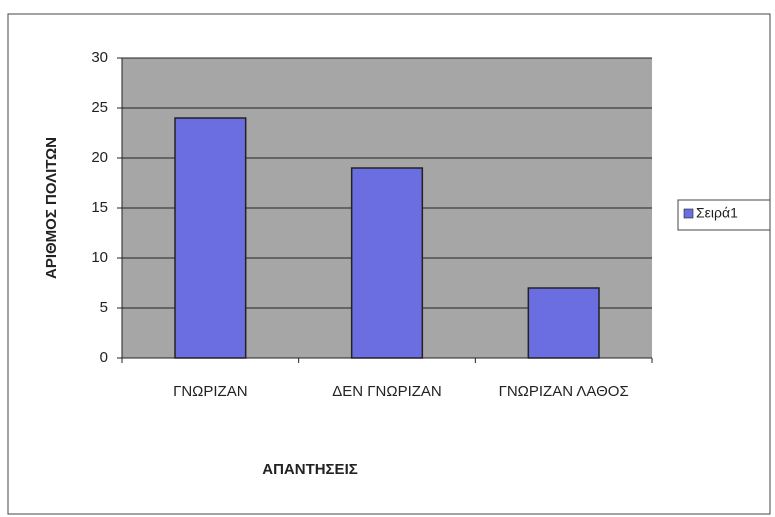 This screenshot has width=775, height=517. Describe the element at coordinates (210, 391) in the screenshot. I see `x-tick-label: ΓΝΩΡΙΖΑΝ` at that location.